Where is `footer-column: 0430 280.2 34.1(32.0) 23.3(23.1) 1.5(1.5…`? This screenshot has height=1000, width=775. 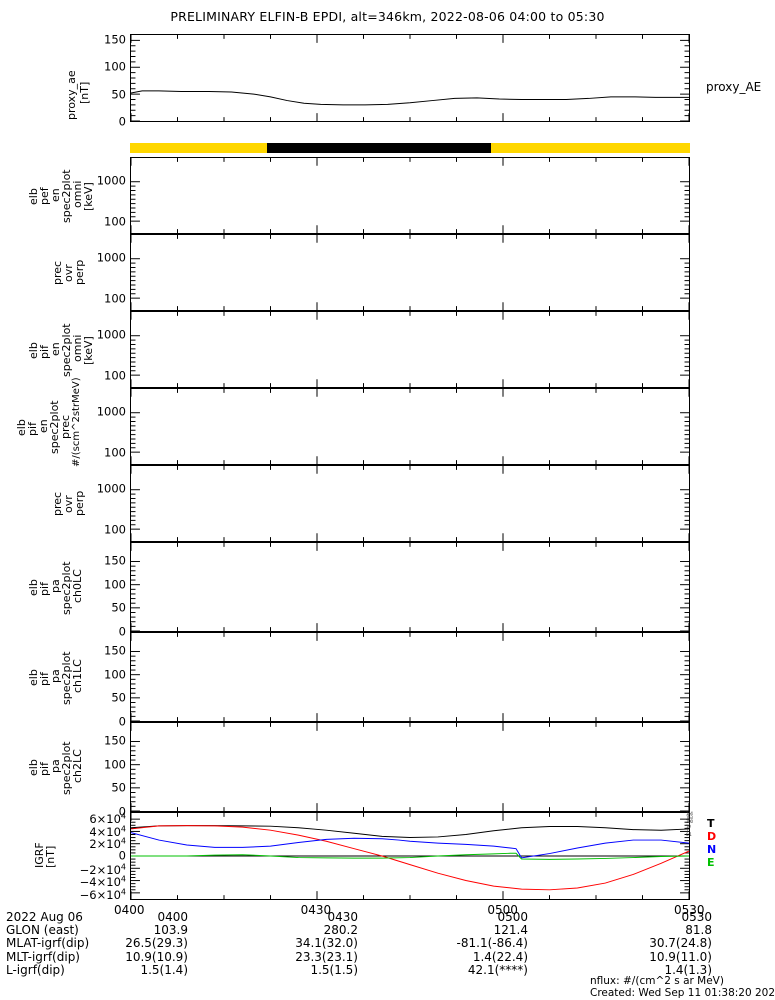
footer-column: 0430 280.2 34.1(32.0) 23.3(23.1) 1.5(1.5… is located at coordinates (326, 943).